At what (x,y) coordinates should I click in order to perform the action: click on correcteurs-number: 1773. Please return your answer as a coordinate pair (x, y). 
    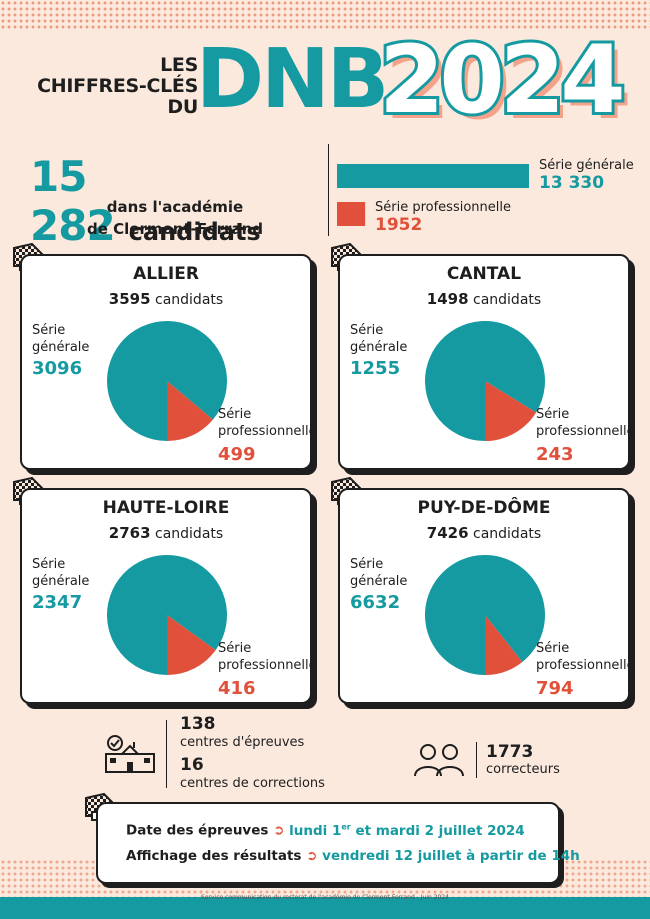
    Looking at the image, I should click on (510, 752).